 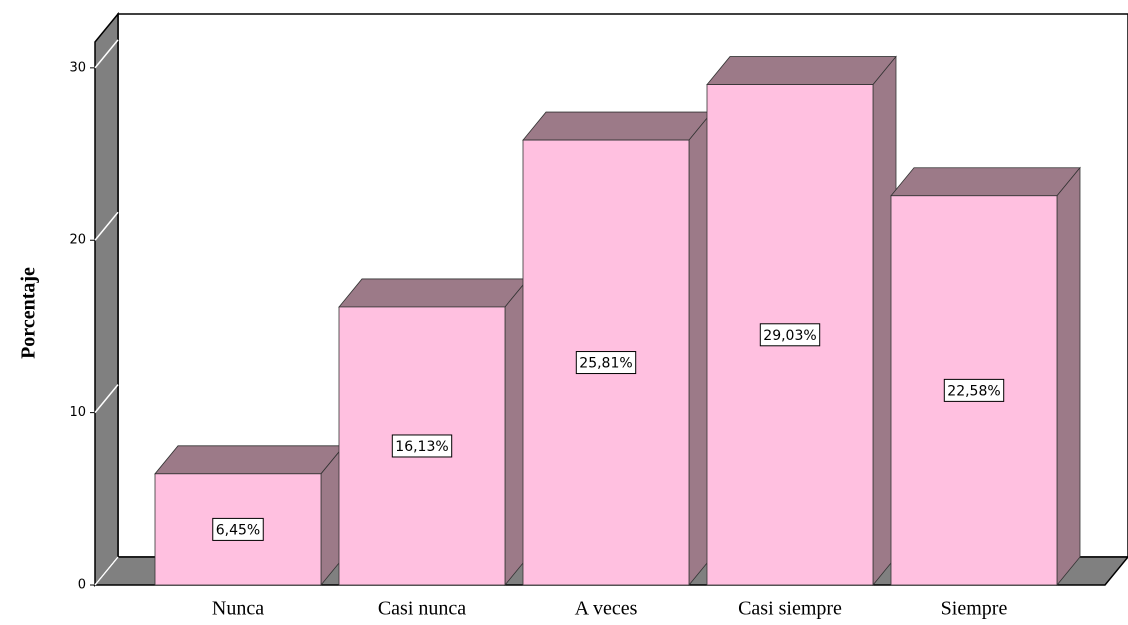 I want to click on y-tick-label: 20, so click(x=77, y=240).